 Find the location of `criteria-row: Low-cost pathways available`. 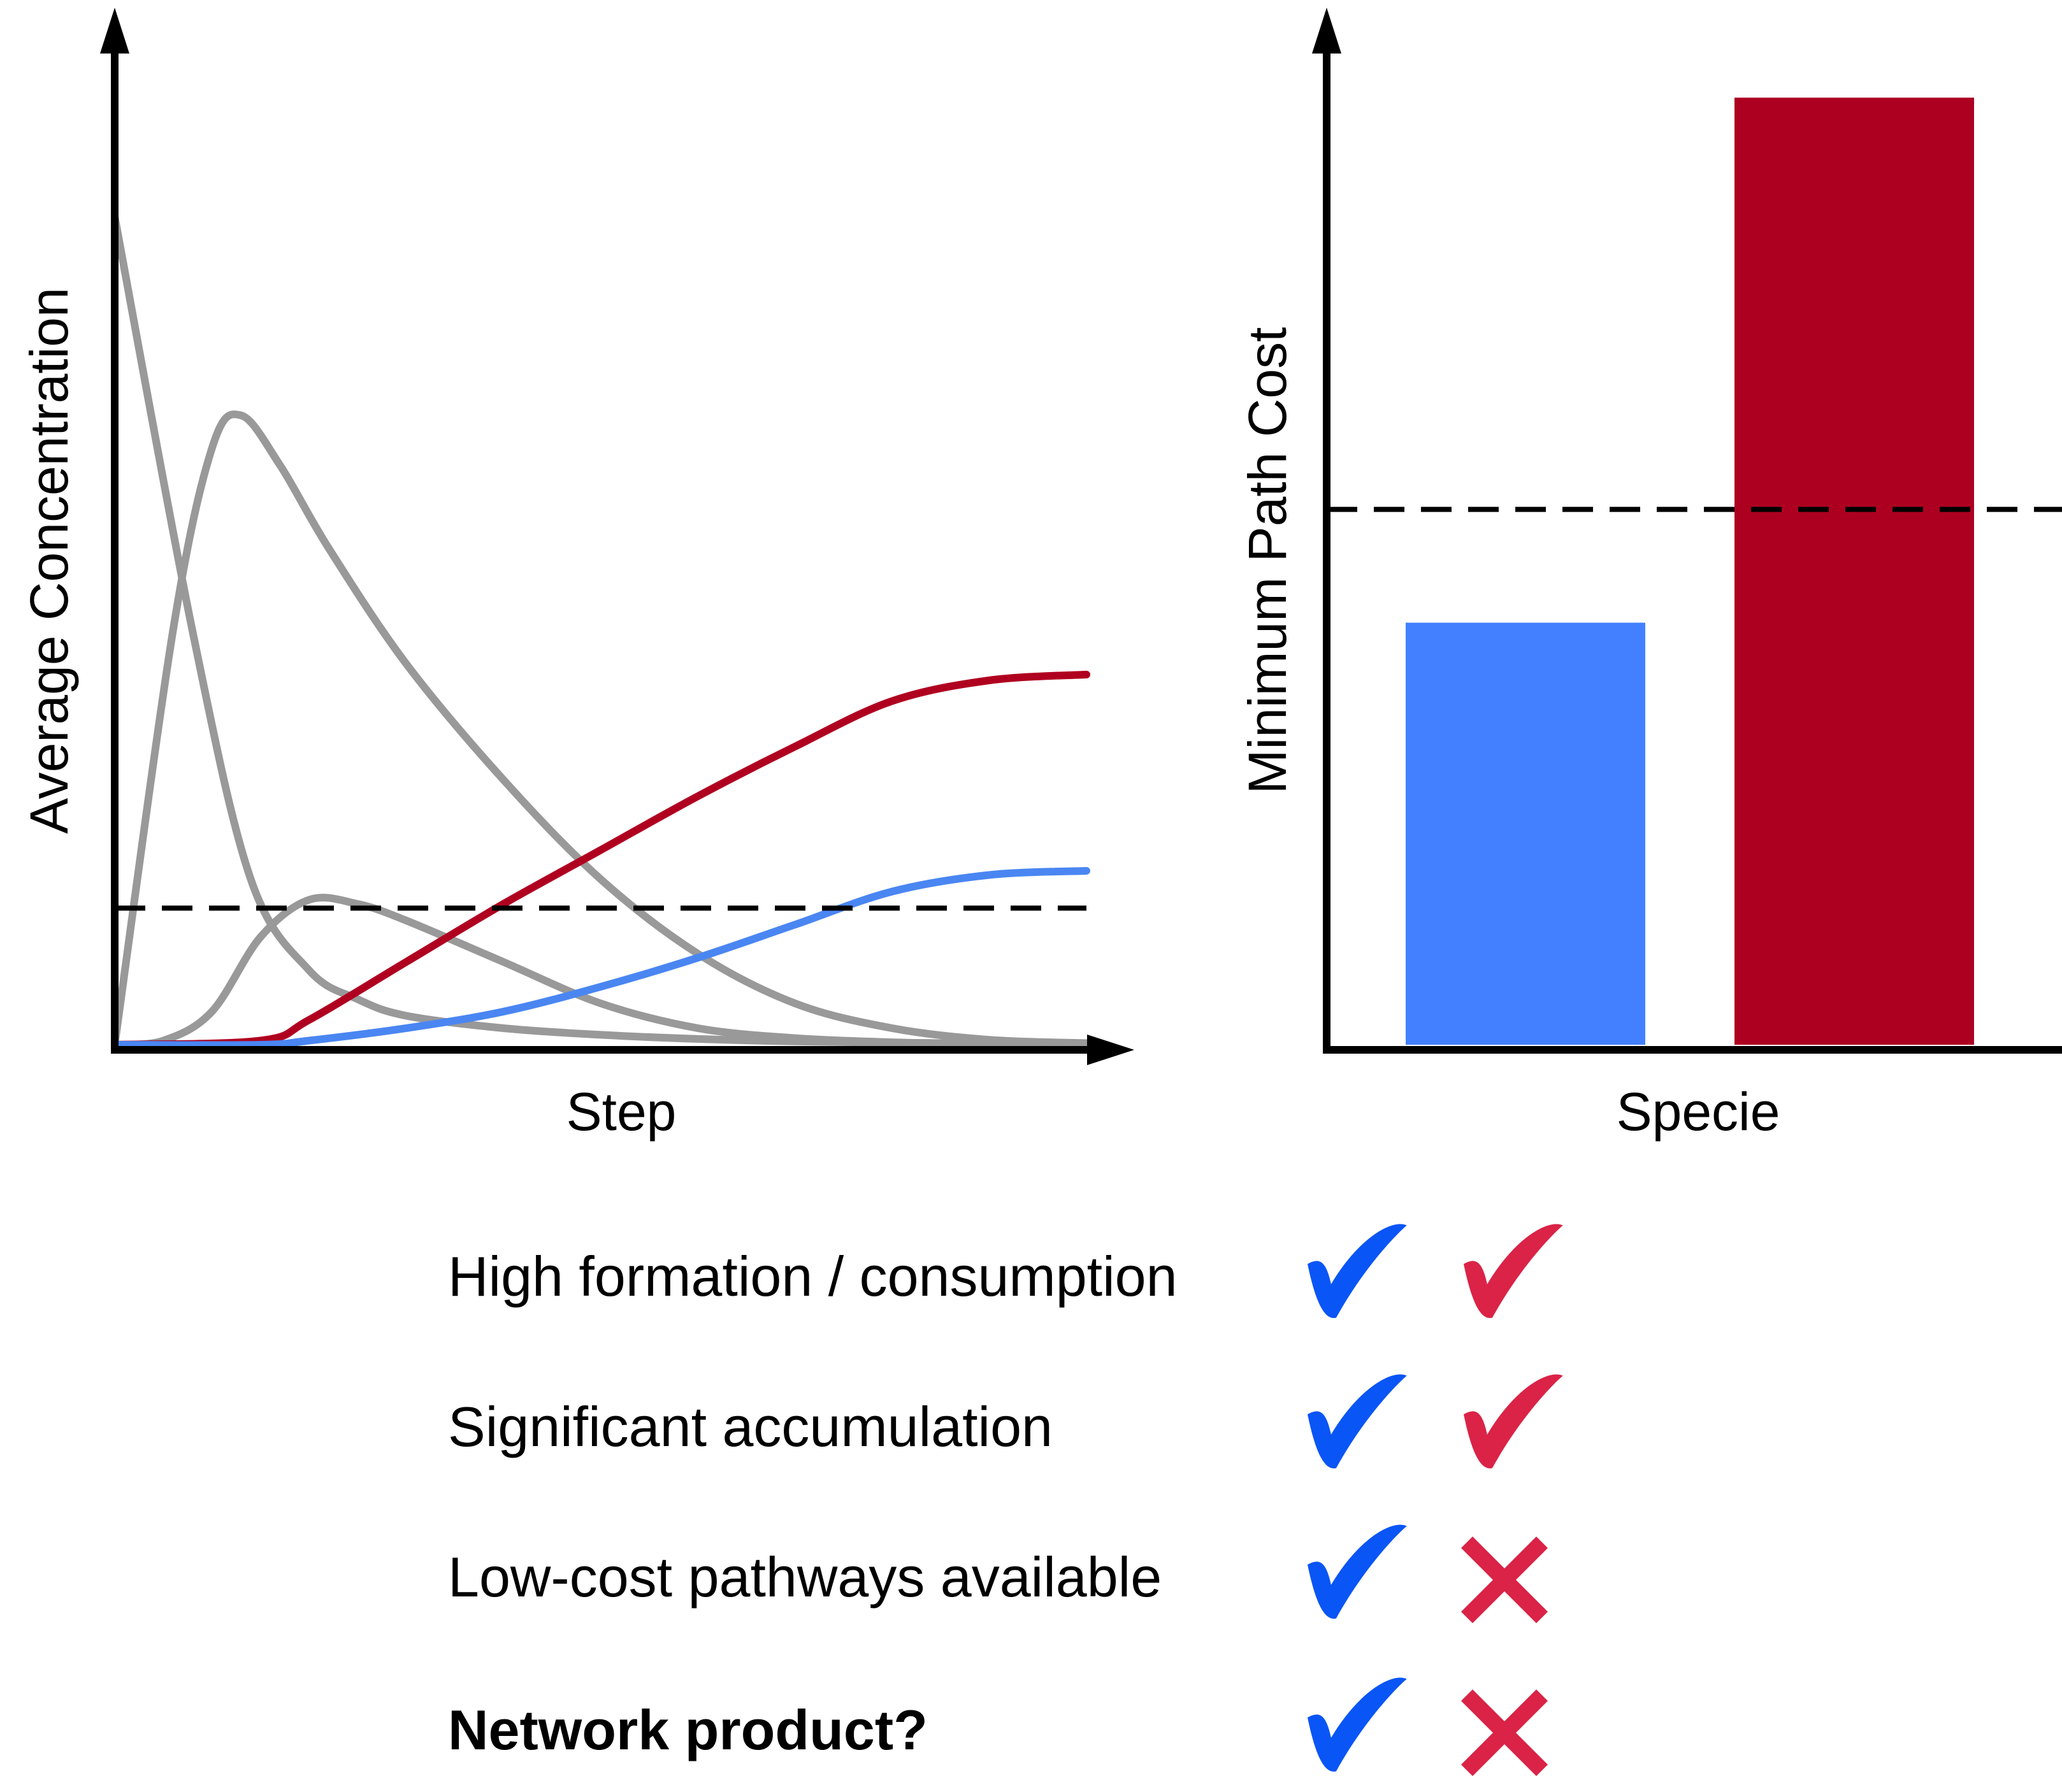

criteria-row: Low-cost pathways available is located at coordinates (998, 1573).